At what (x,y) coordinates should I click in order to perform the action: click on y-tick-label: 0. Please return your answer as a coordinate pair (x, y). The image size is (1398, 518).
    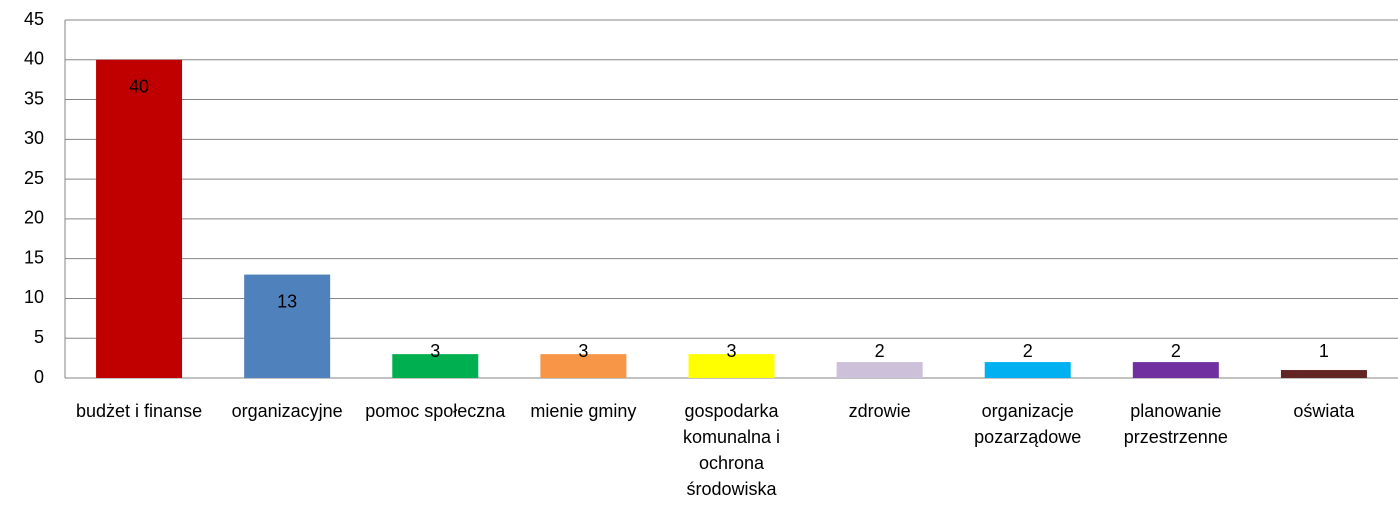
    Looking at the image, I should click on (39, 377).